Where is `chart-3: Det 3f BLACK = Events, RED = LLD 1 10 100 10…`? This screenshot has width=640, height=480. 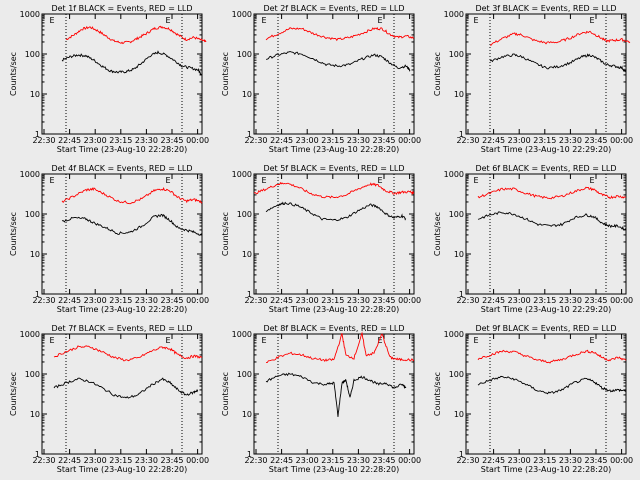
chart-3: Det 3f BLACK = Events, RED = LLD 1 10 100 10… is located at coordinates (533, 79).